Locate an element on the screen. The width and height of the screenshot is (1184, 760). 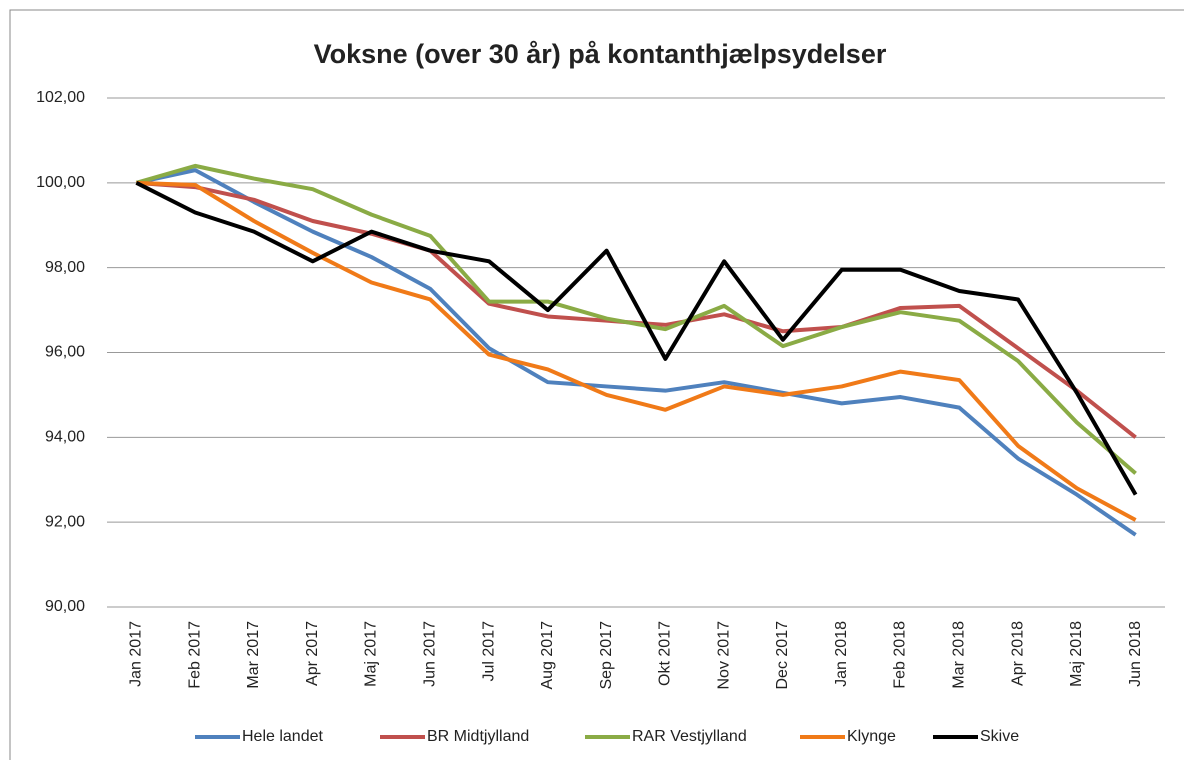
x-tick-label: Mar 2018 is located at coordinates (958, 655).